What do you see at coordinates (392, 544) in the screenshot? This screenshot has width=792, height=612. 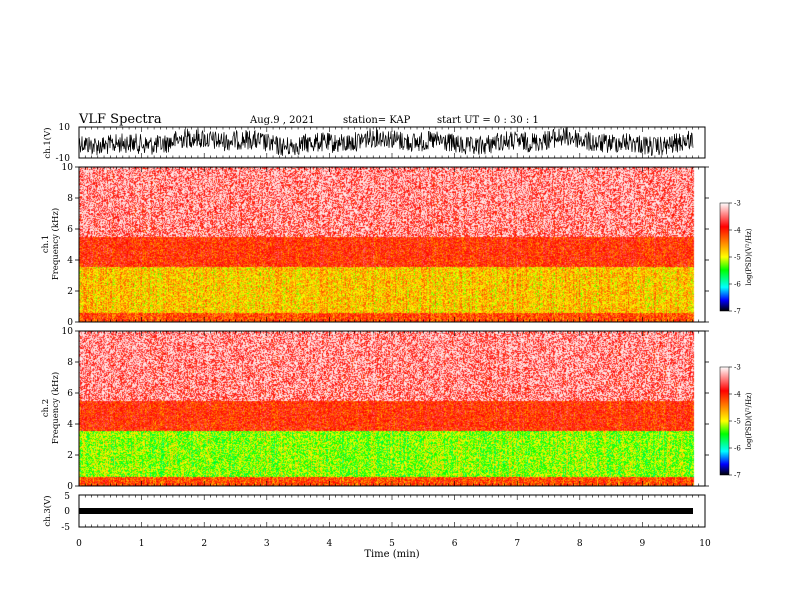 I see `time-tick-label: 5` at bounding box center [392, 544].